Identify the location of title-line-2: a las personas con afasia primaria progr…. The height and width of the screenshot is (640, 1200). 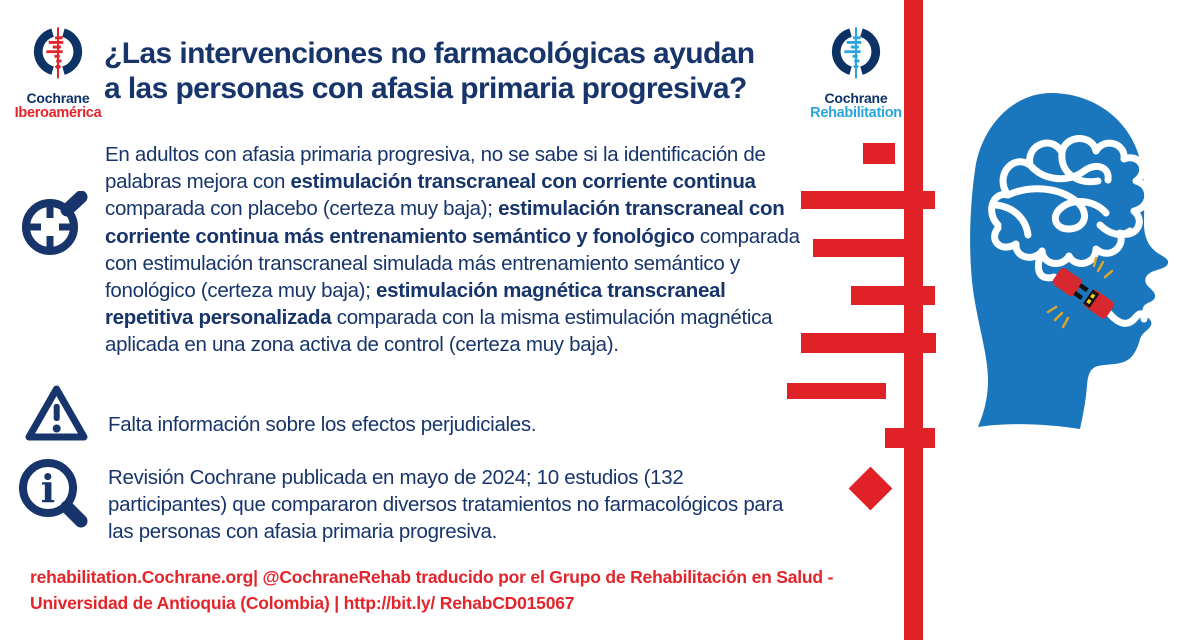
(425, 88).